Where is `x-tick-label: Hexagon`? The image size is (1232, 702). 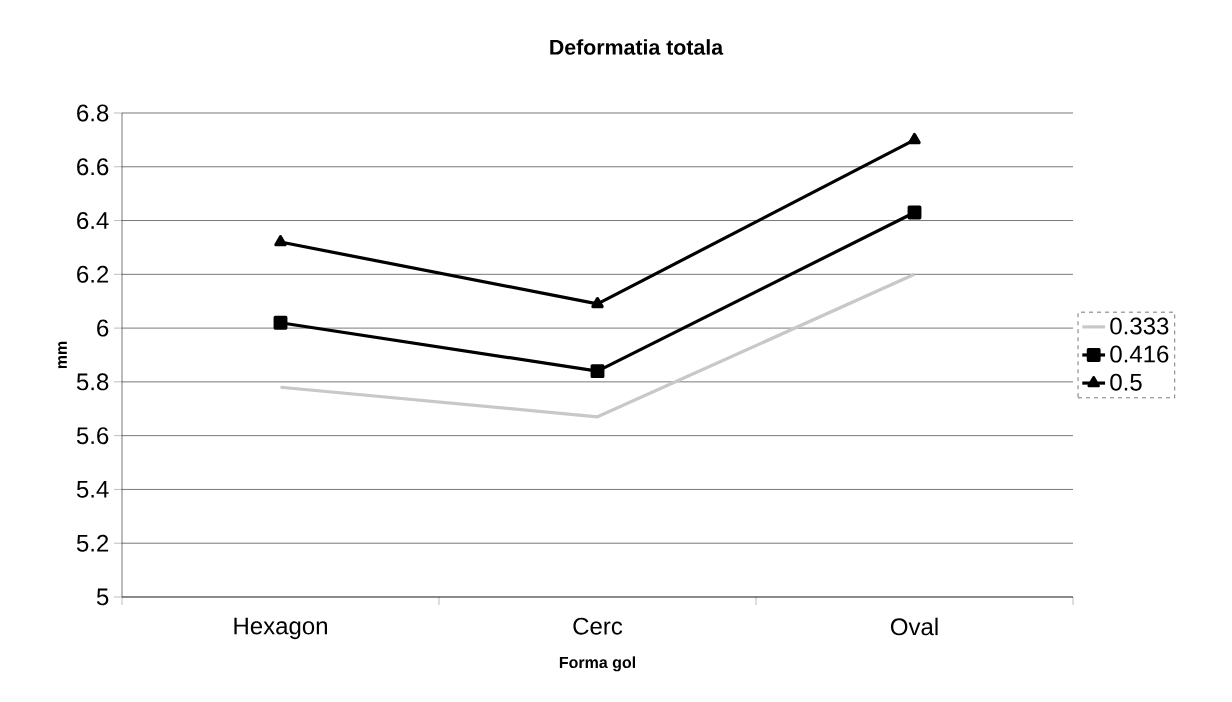 x-tick-label: Hexagon is located at coordinates (280, 628).